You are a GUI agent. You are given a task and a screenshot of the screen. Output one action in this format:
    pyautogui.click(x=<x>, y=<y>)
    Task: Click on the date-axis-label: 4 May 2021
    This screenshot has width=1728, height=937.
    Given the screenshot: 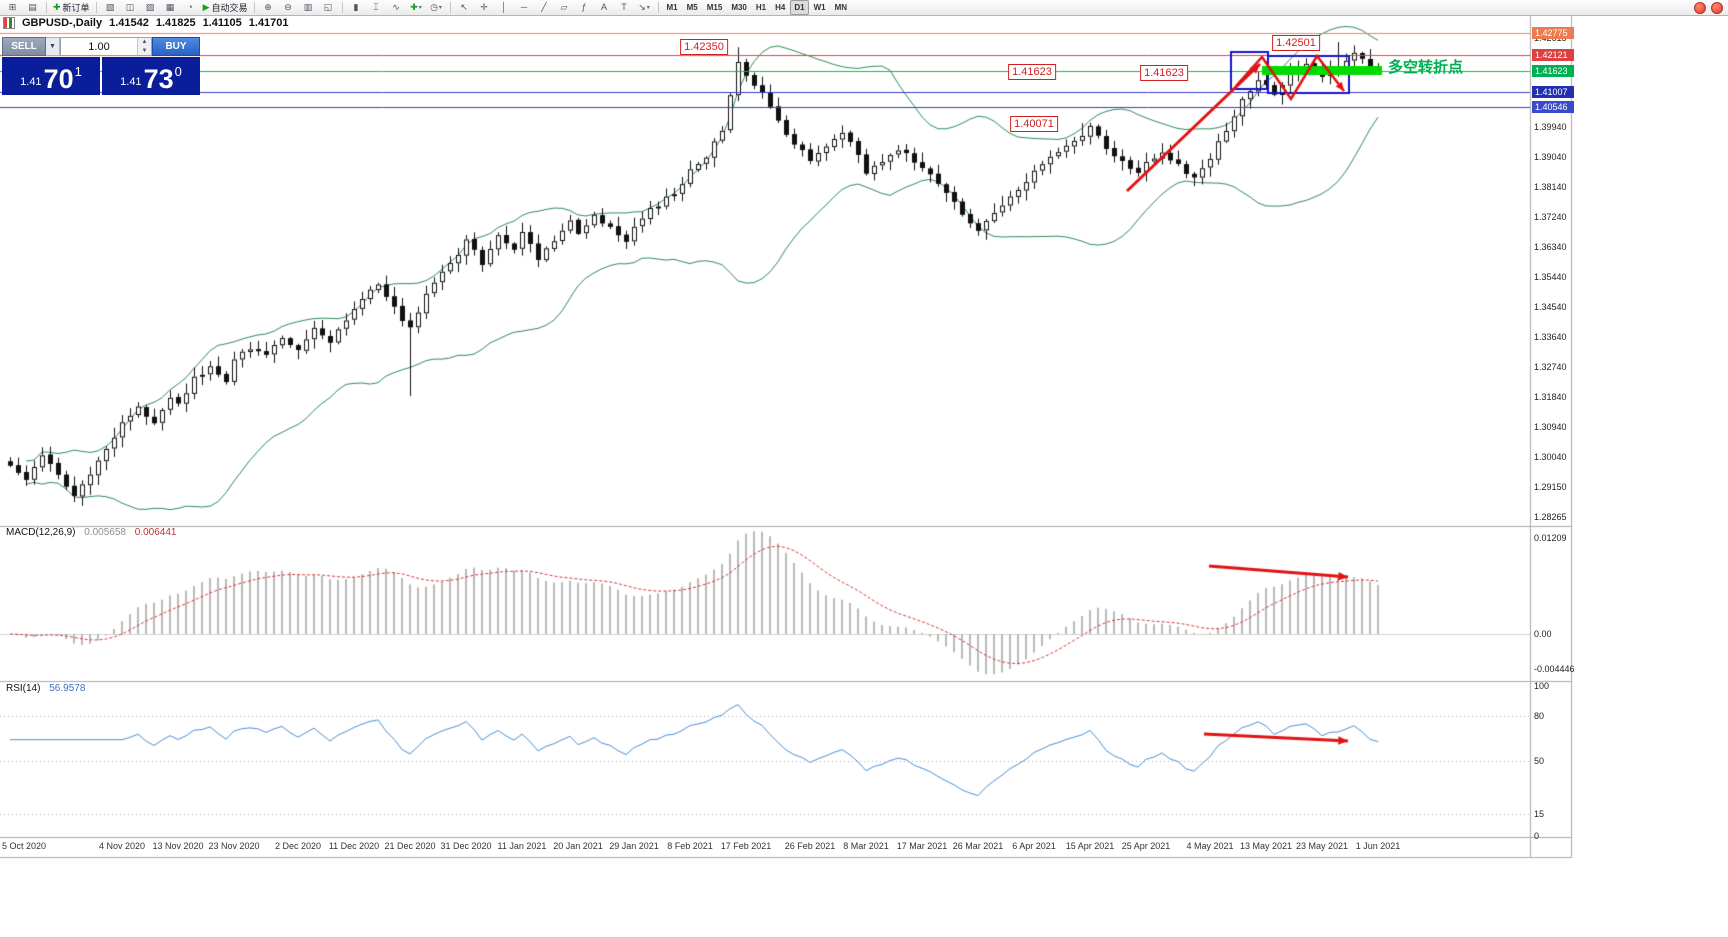 What is the action you would take?
    pyautogui.click(x=1210, y=846)
    